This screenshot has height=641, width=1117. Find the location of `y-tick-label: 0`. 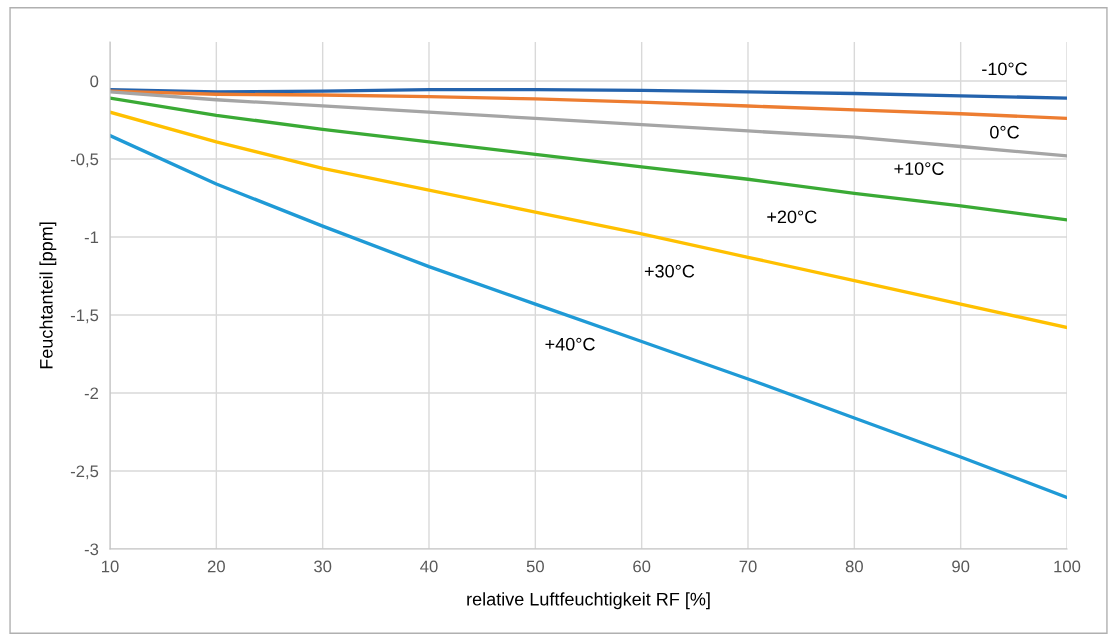

y-tick-label: 0 is located at coordinates (94, 81).